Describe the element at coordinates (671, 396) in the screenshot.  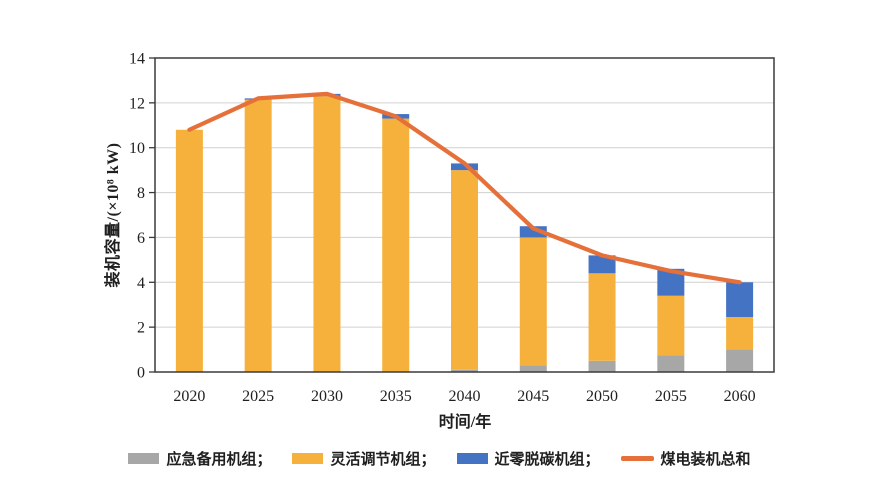
I see `x-tick-label: 2055` at that location.